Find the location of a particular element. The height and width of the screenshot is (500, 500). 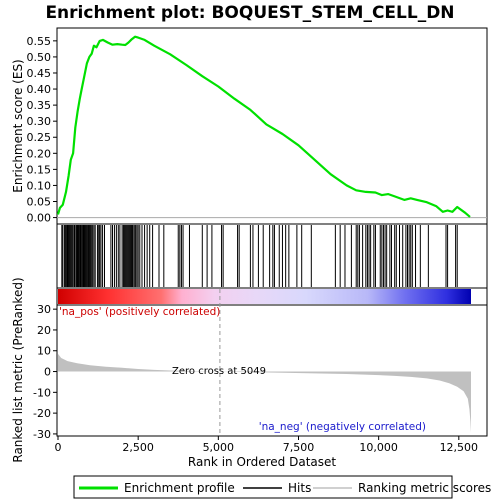

es-tick-label: 0.45 is located at coordinates (39, 73).